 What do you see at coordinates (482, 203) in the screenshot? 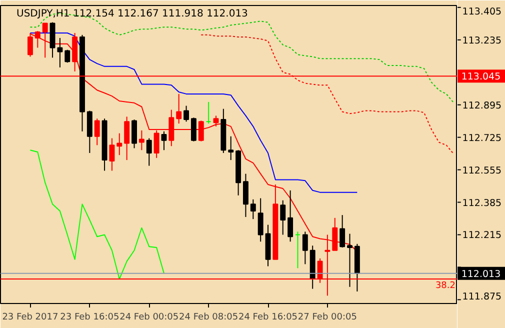
I see `y-tick-label: 112.385` at bounding box center [482, 203].